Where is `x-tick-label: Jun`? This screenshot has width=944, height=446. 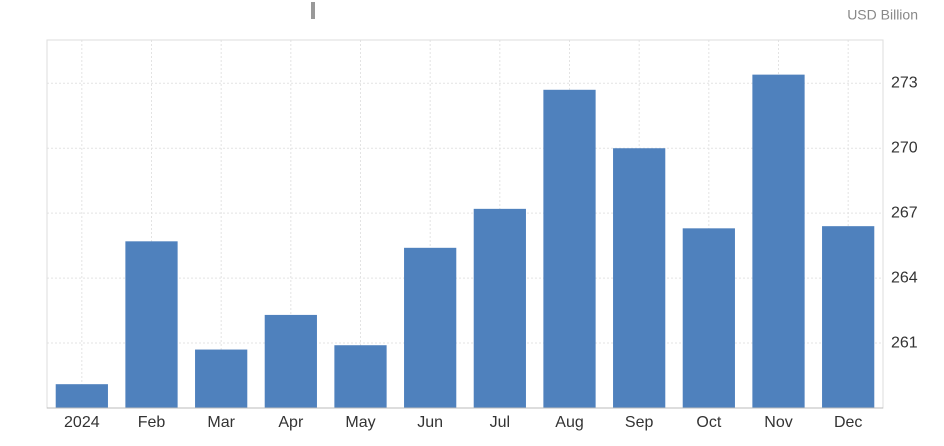 x-tick-label: Jun is located at coordinates (430, 422).